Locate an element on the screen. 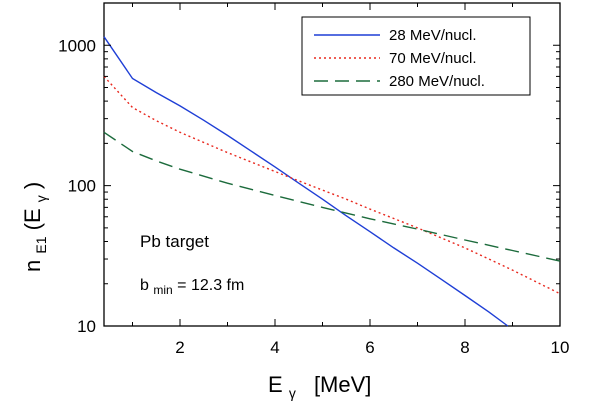  x-tick-label: 8 is located at coordinates (464, 347).